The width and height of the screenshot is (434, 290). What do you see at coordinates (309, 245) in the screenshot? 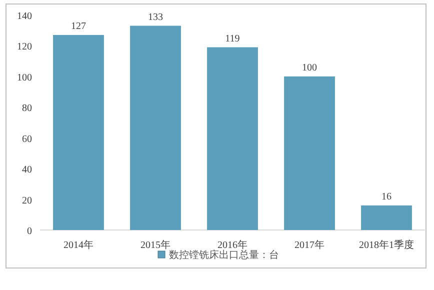
I see `x-tick-label: 2017年` at bounding box center [309, 245].